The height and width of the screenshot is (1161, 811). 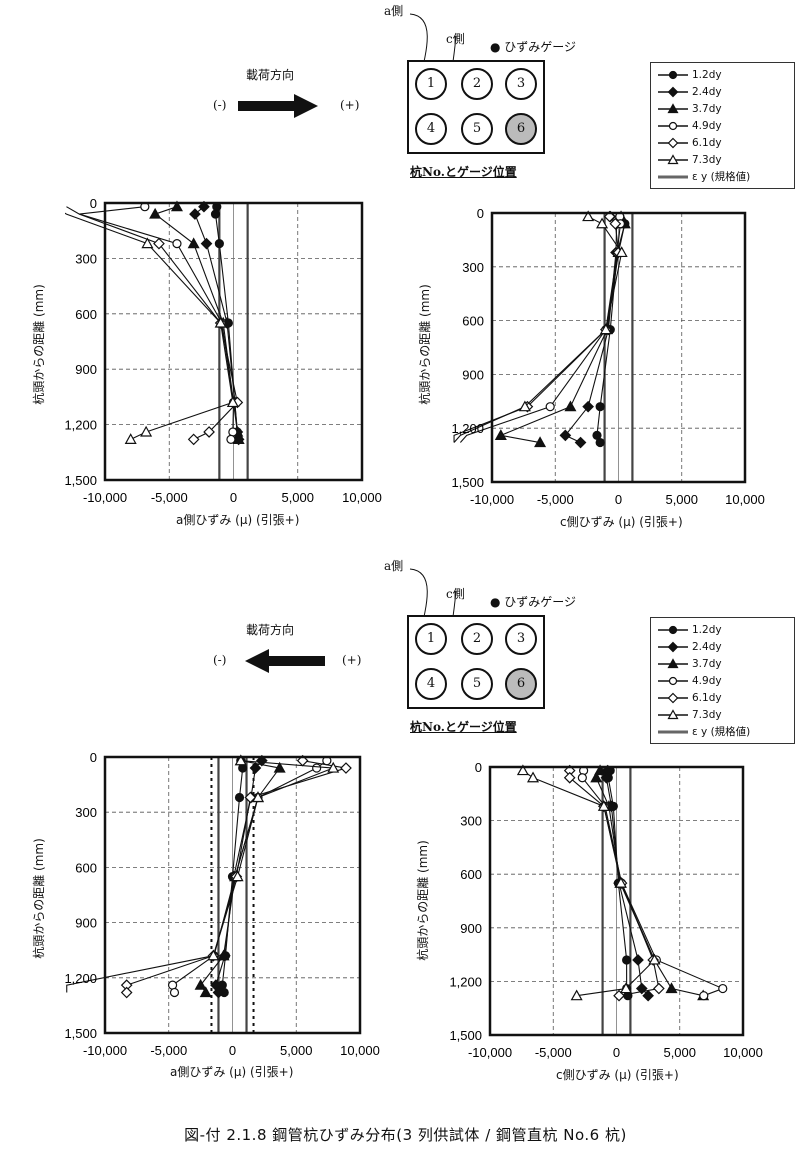 I want to click on arrow-right-icon, so click(x=278, y=106).